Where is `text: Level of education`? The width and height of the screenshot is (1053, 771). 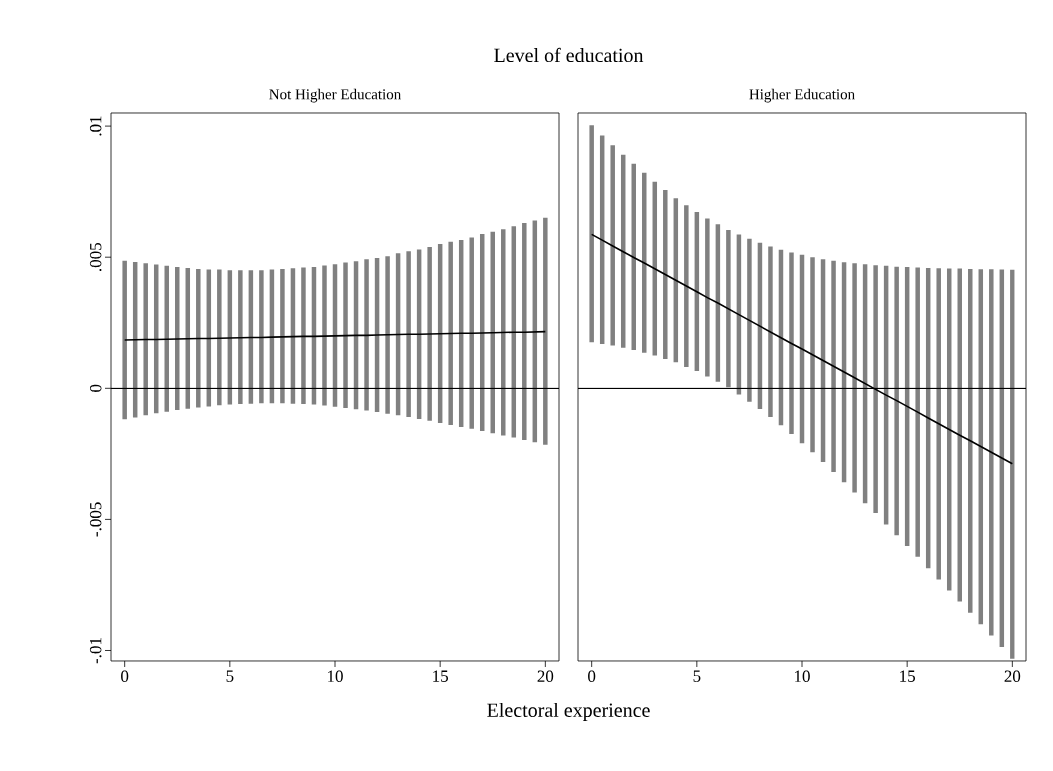
text: Level of education is located at coordinates (569, 55).